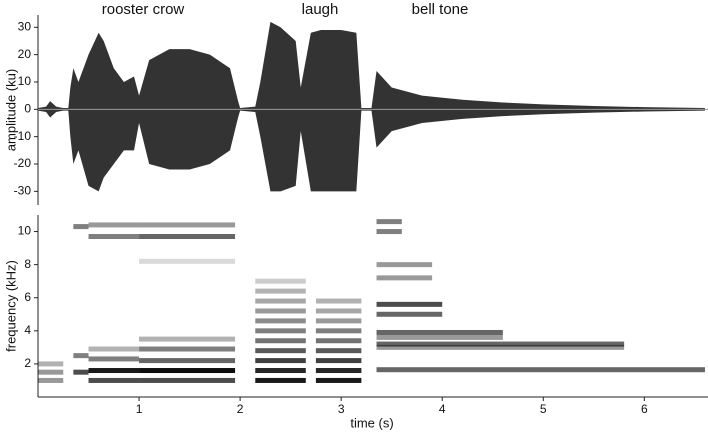 This screenshot has height=433, width=708. What do you see at coordinates (27, 297) in the screenshot?
I see `y-tick-label: 6` at bounding box center [27, 297].